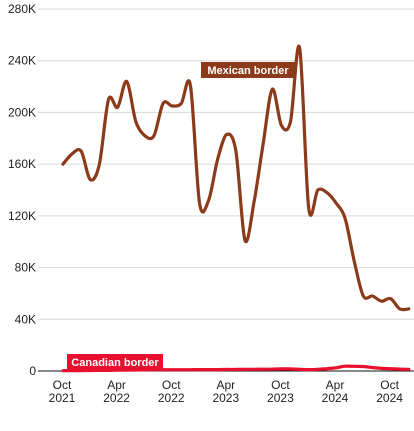  I want to click on y-tick-label-160K: 160K, so click(22, 164).